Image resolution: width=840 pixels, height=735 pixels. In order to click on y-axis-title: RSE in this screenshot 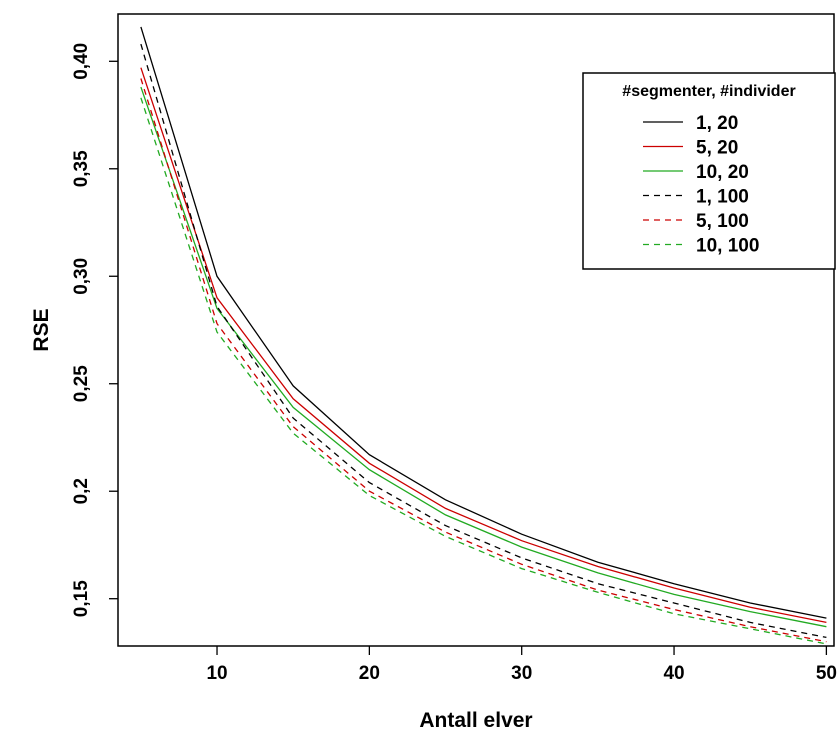, I will do `click(41, 329)`.